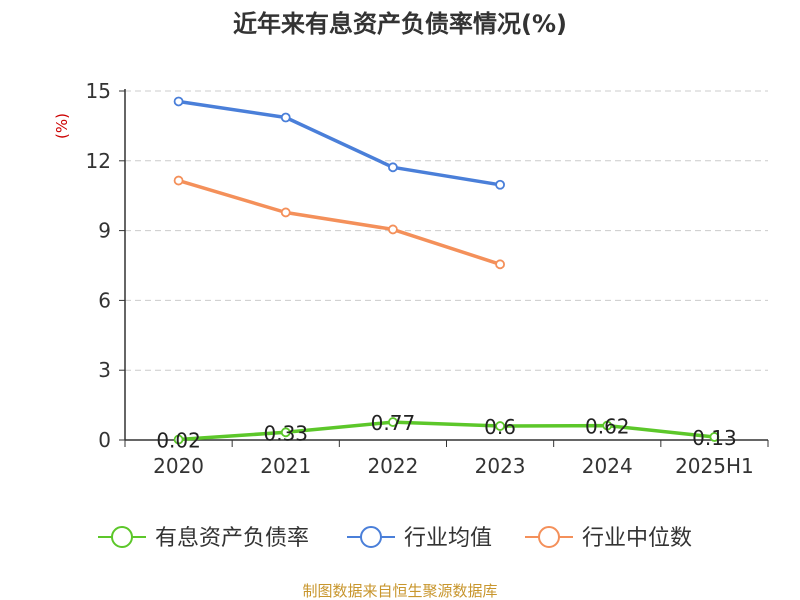 The height and width of the screenshot is (600, 800). Describe the element at coordinates (104, 370) in the screenshot. I see `y-tick-label: 3` at that location.